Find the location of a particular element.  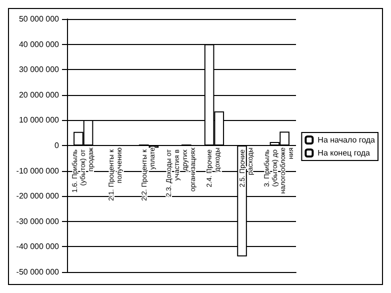

y-tick-label: 40 000 000 is located at coordinates (39, 44).